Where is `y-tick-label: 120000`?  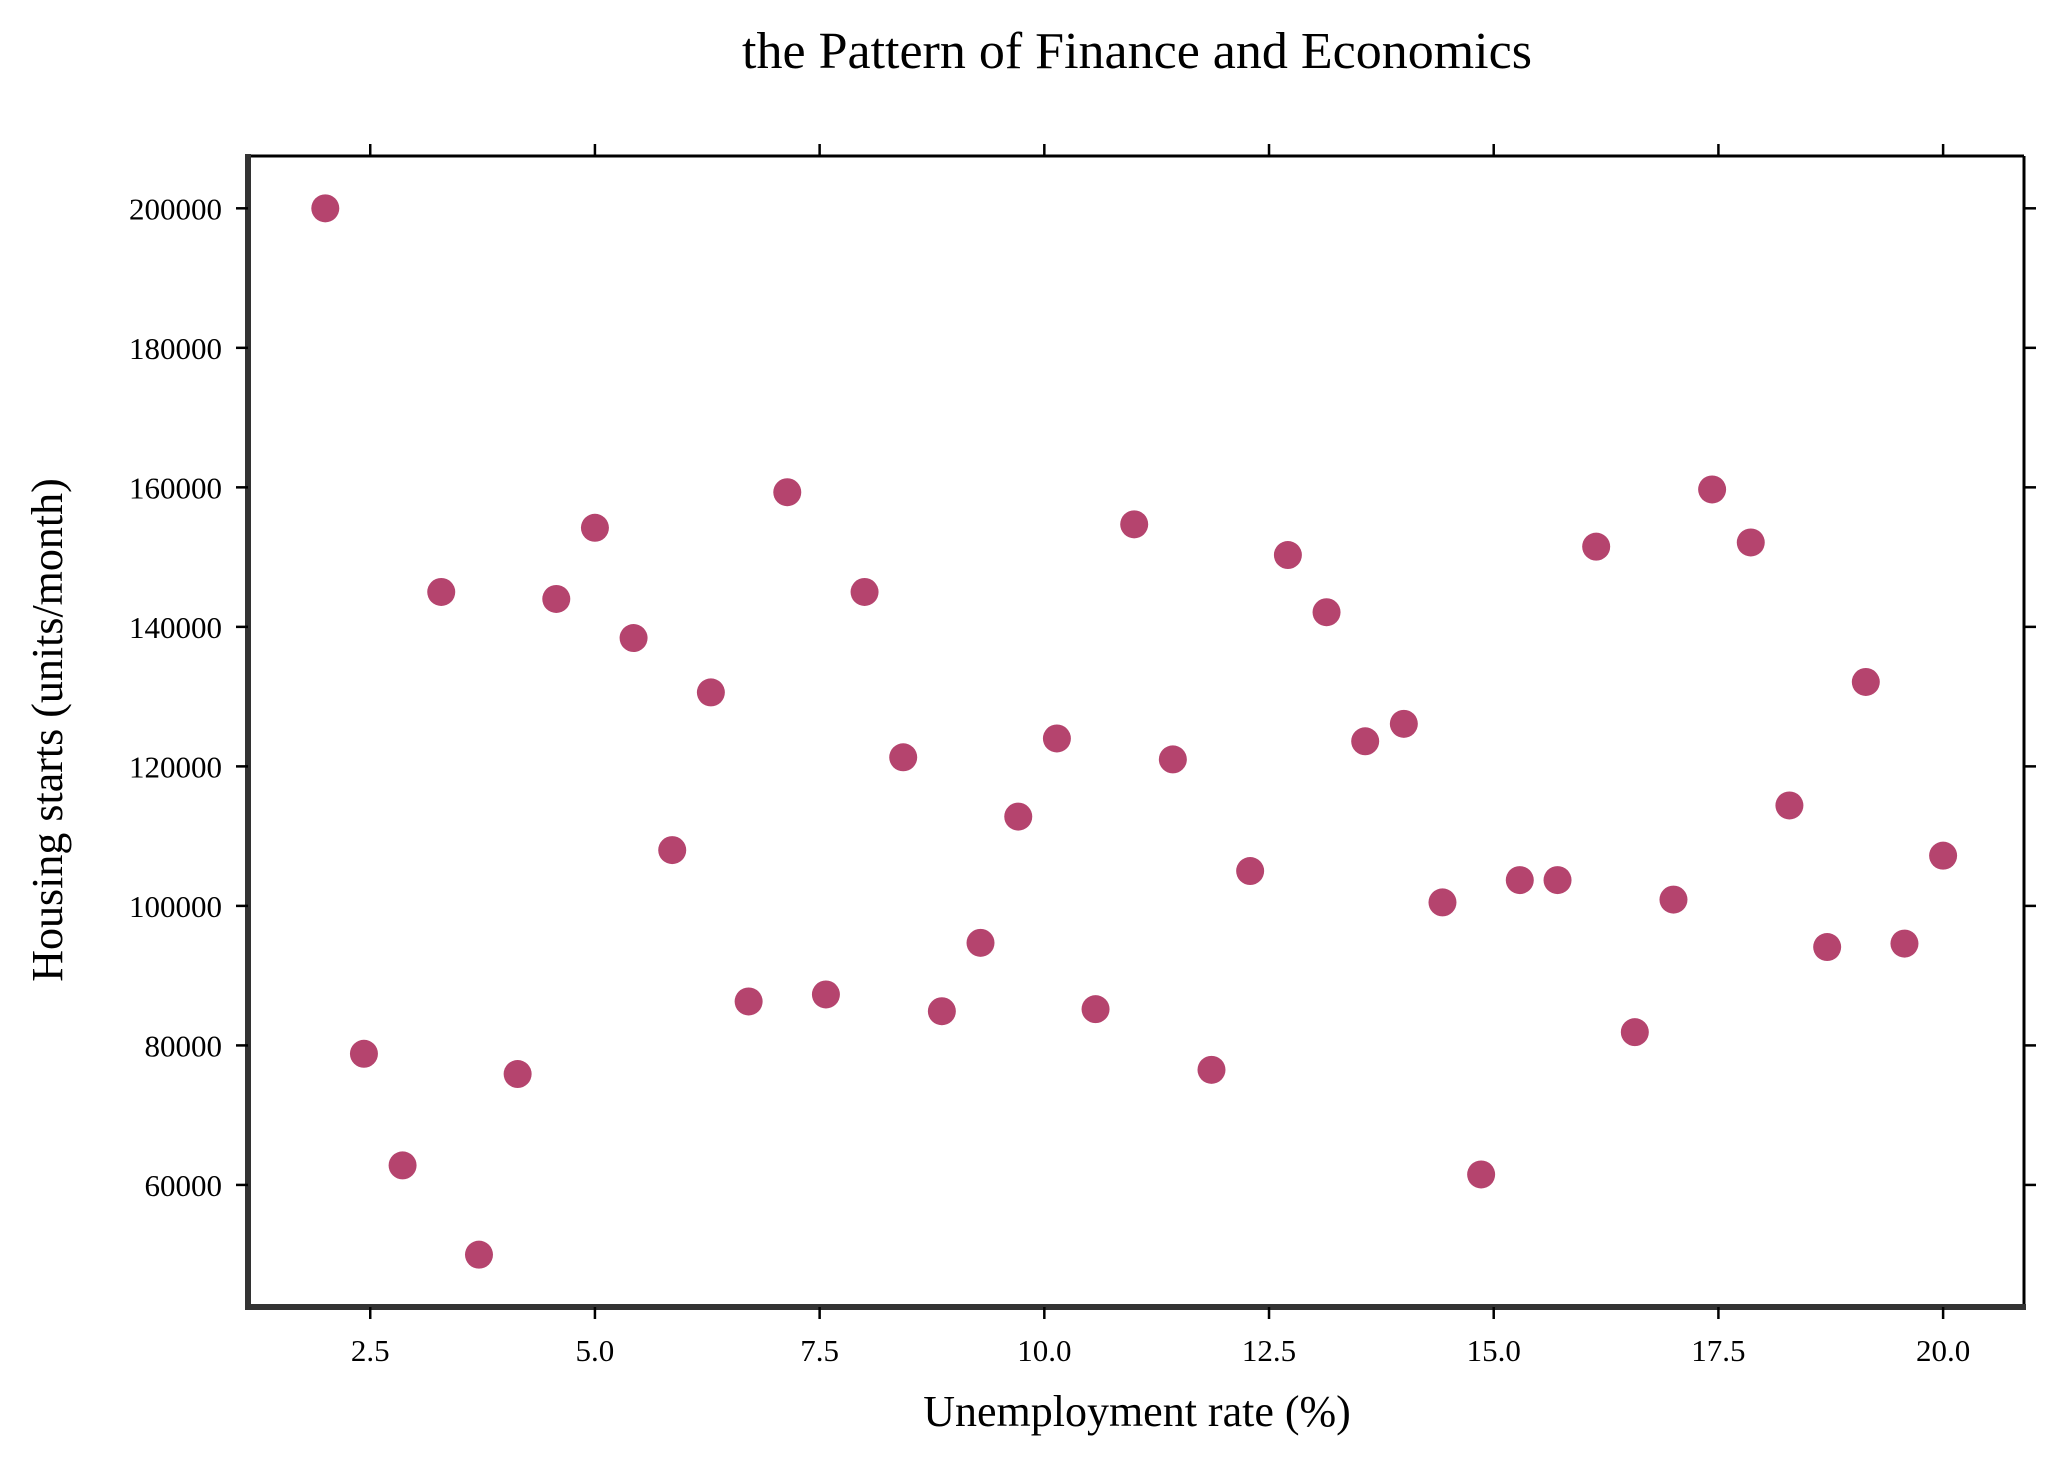 y-tick-label: 120000 is located at coordinates (175, 766).